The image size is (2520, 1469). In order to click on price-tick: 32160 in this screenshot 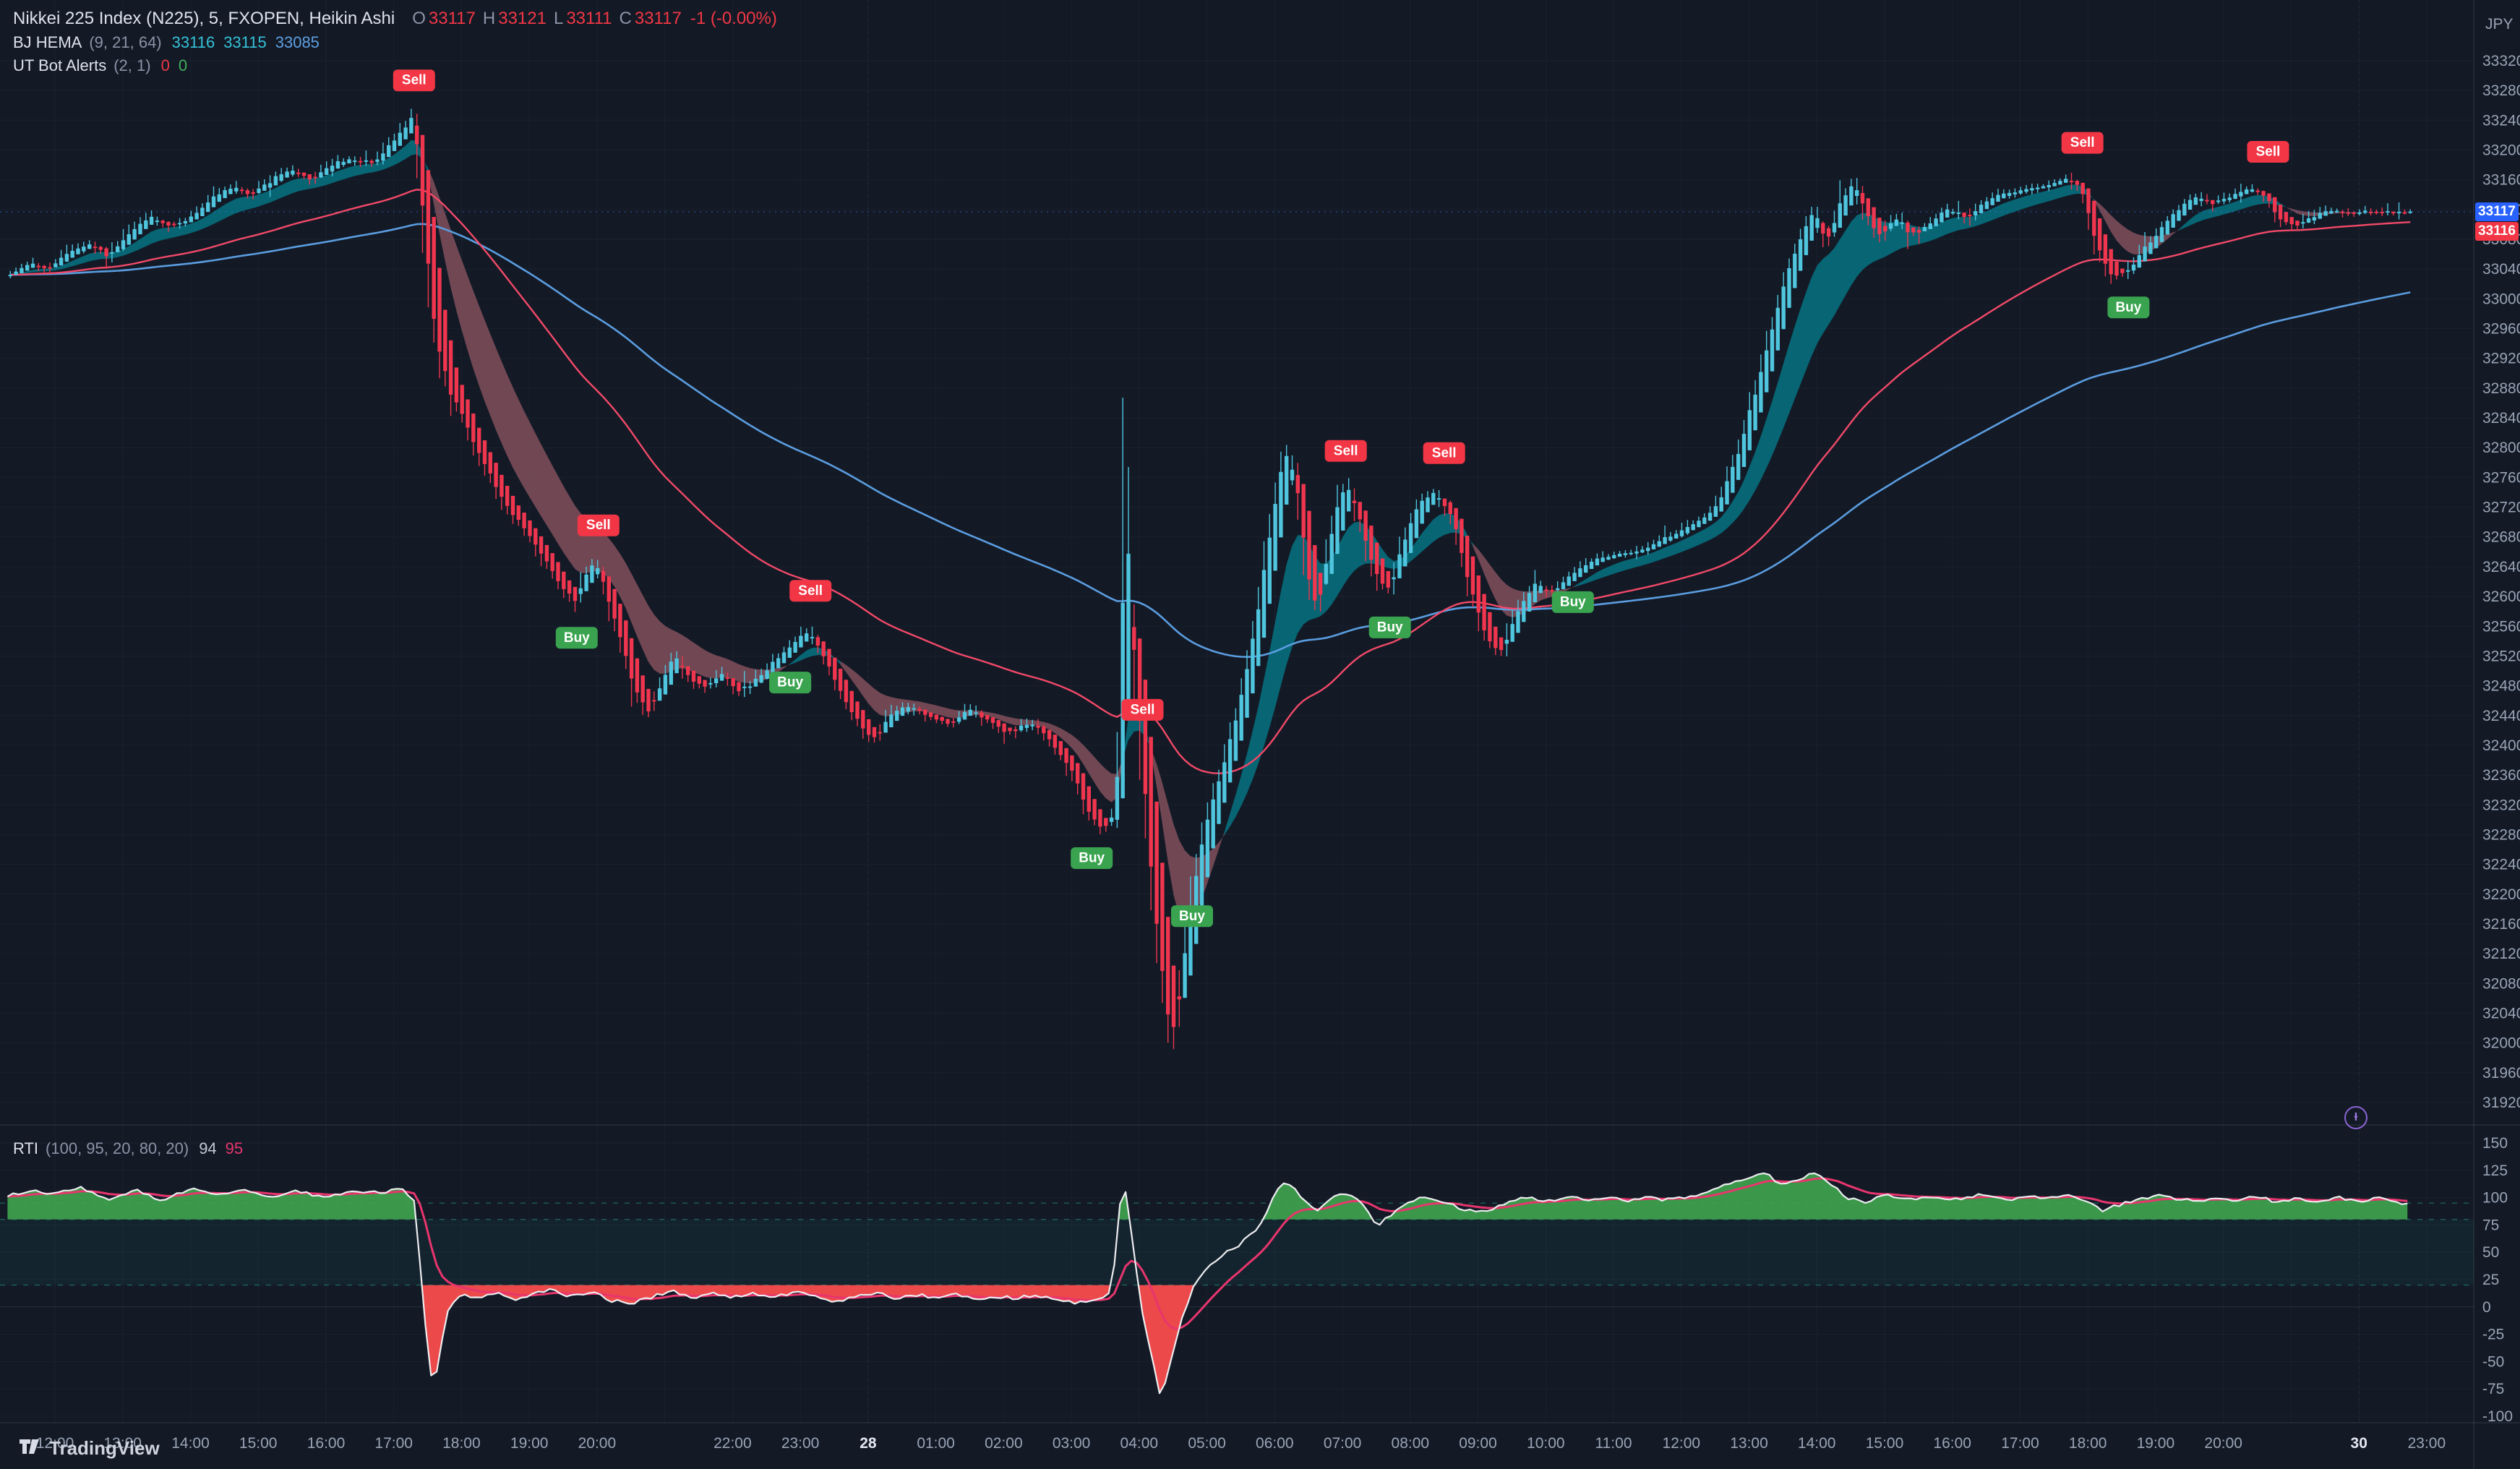, I will do `click(2501, 925)`.